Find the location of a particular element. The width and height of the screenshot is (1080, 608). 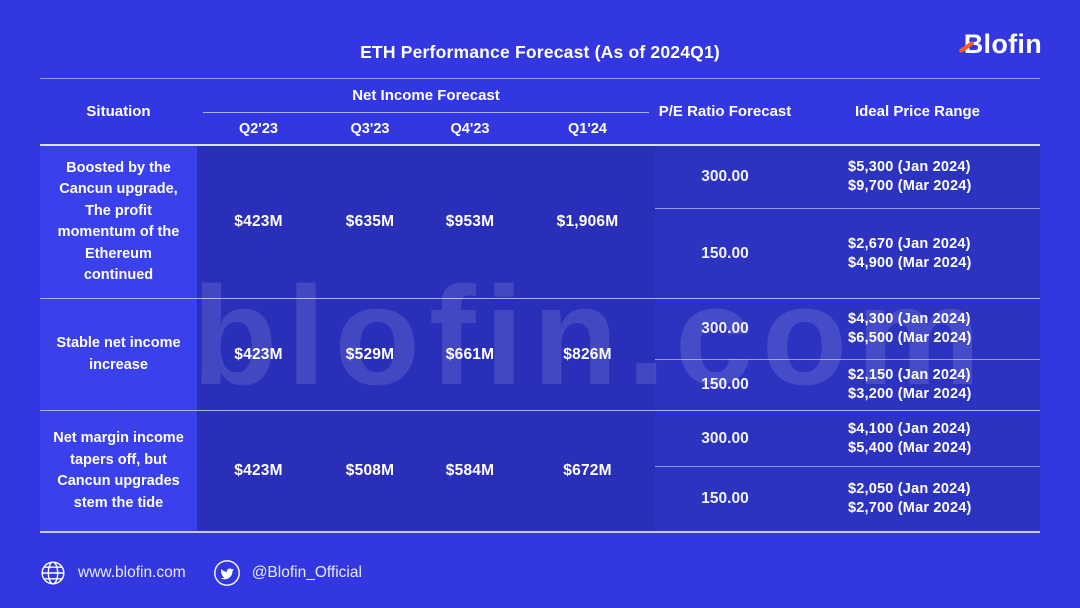

header-q1-24: Q1'24 is located at coordinates (587, 128).